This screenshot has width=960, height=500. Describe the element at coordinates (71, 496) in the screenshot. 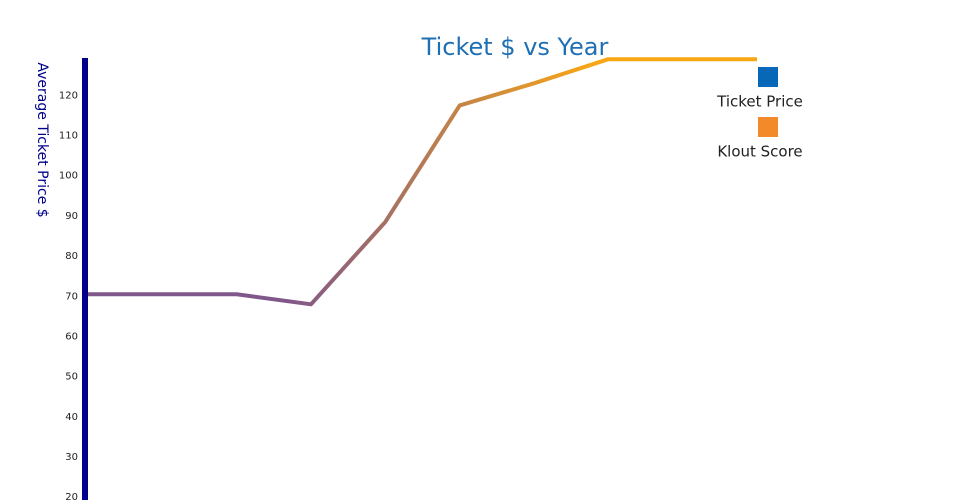

I see `y-tick-label: 20` at that location.